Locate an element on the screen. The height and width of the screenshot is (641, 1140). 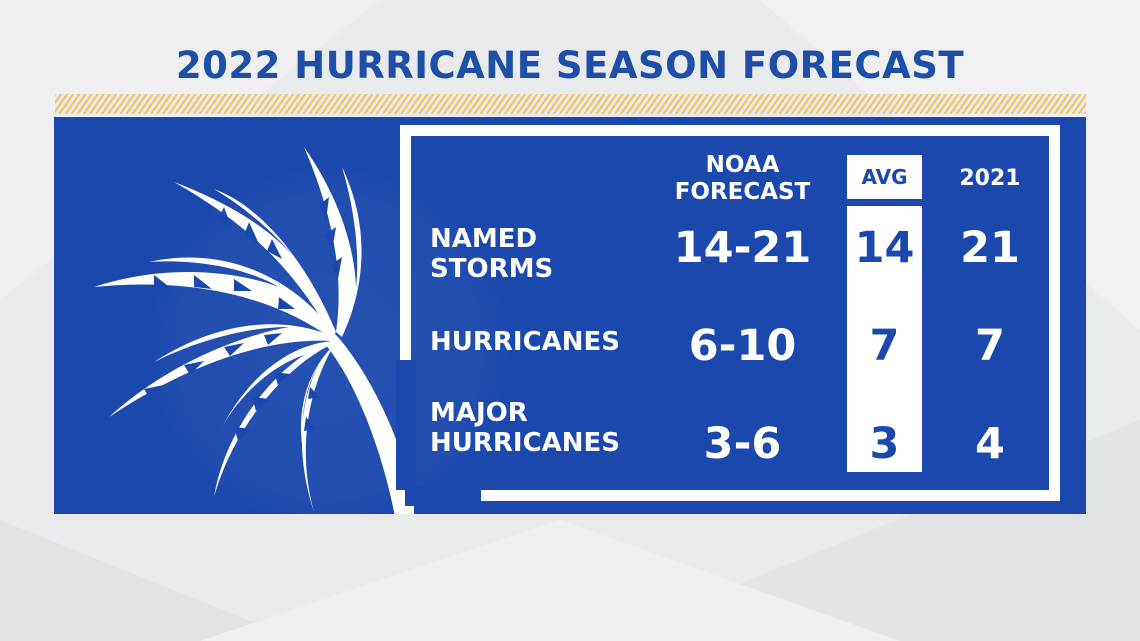
major-hurricanes-avg-value: 3 is located at coordinates (884, 444).